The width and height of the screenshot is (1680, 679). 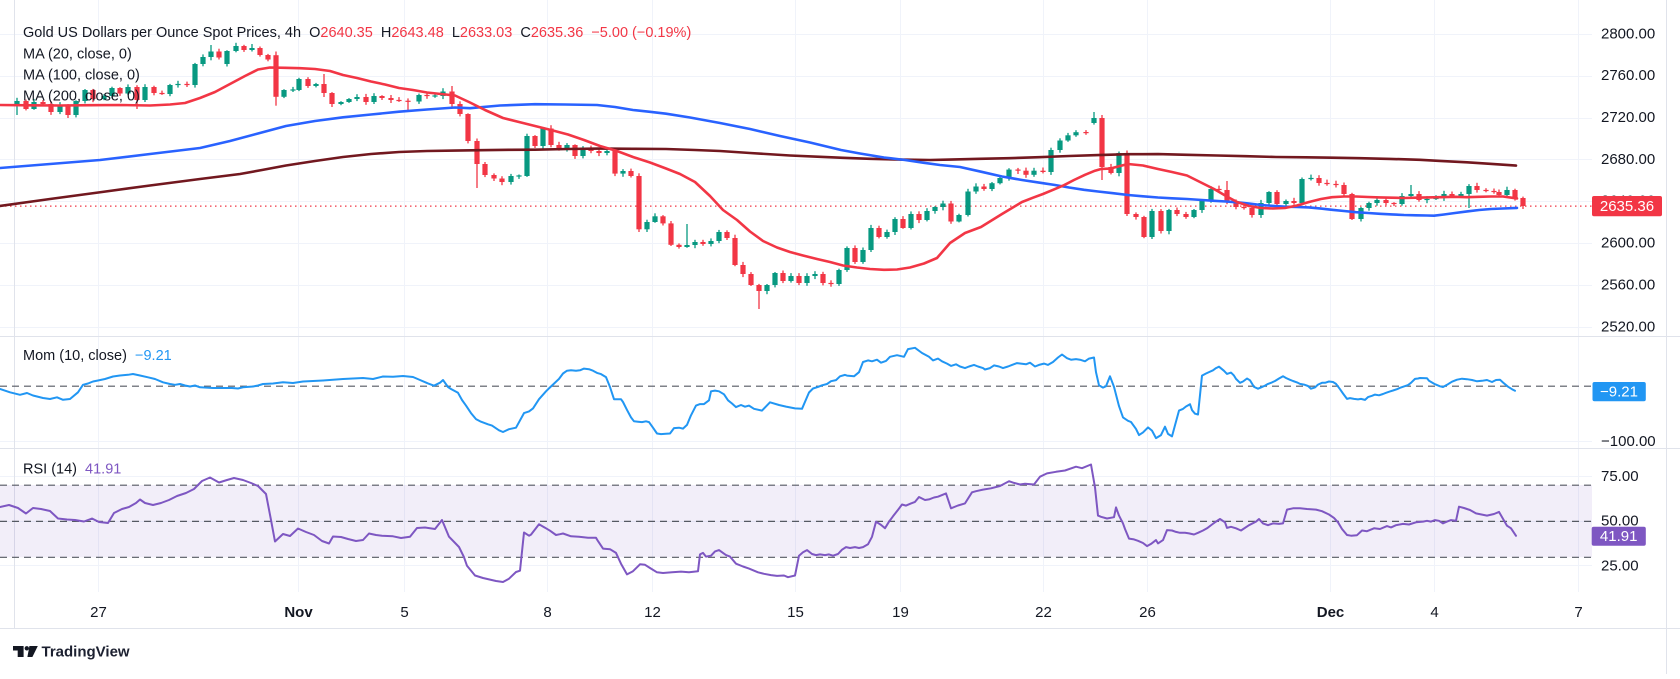 I want to click on svg-text: 2720.00, so click(x=1628, y=117).